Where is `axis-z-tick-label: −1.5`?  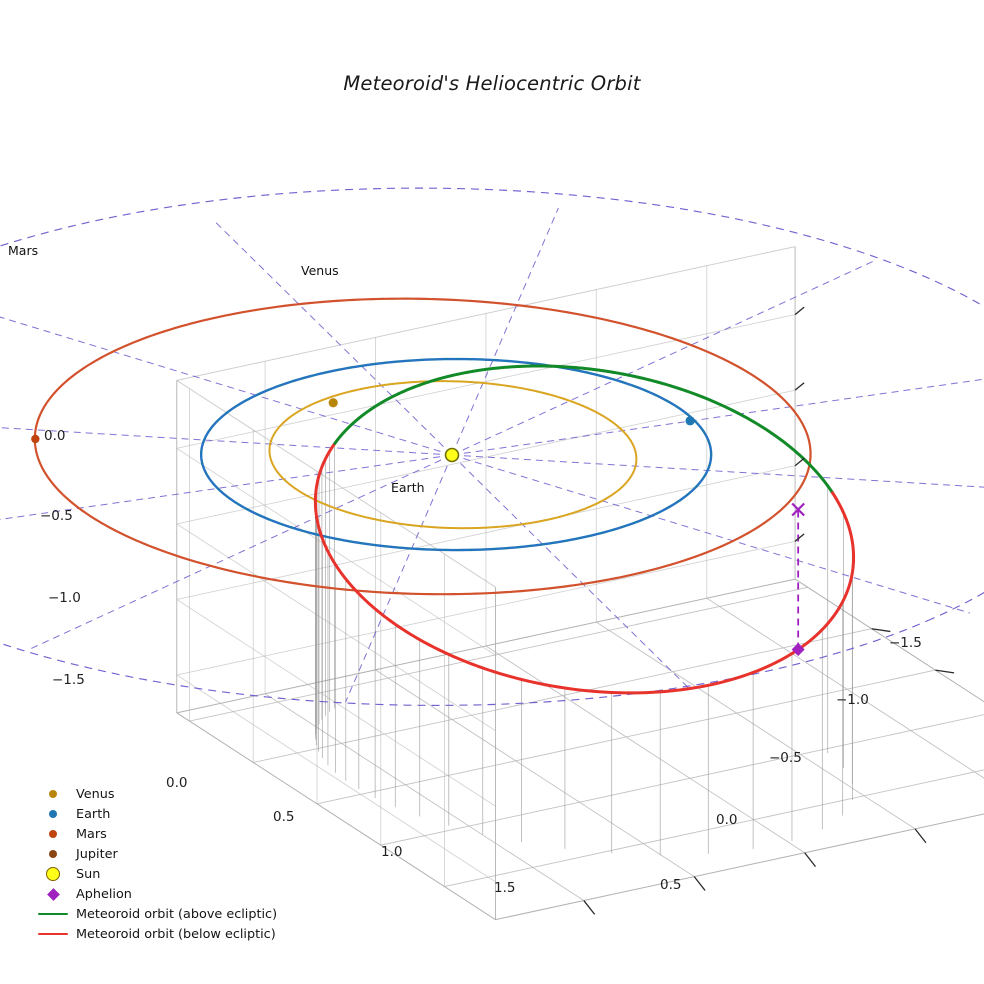
axis-z-tick-label: −1.5 is located at coordinates (68, 680).